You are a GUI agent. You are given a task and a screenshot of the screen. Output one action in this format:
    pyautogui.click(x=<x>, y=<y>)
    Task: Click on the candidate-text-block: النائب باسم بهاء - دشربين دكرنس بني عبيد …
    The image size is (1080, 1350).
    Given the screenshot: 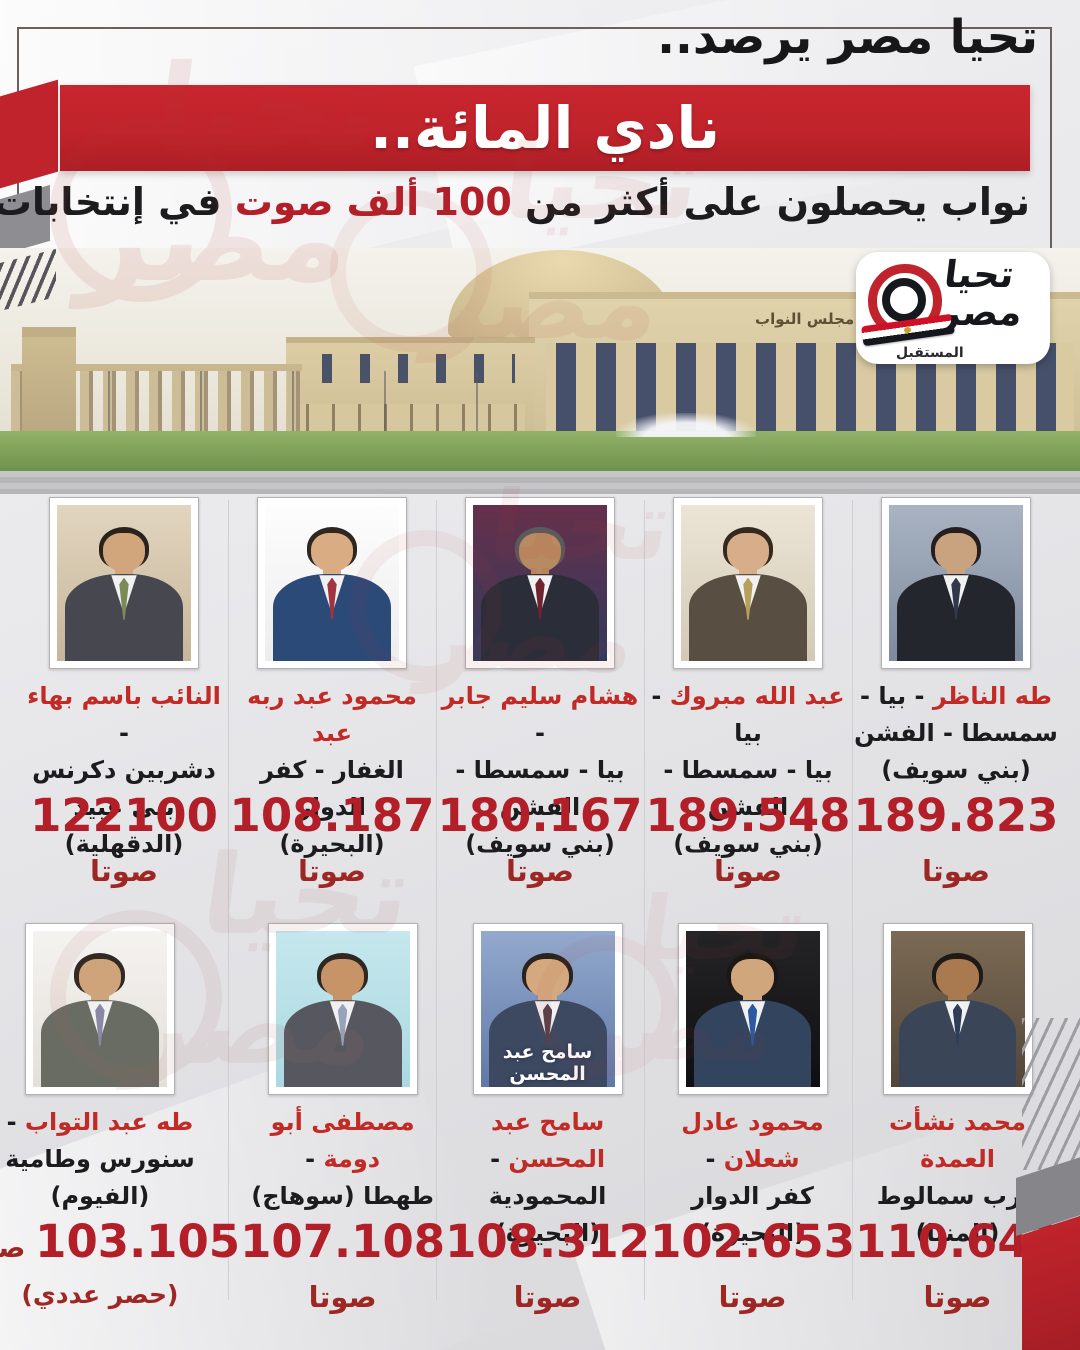 What is the action you would take?
    pyautogui.click(x=124, y=768)
    